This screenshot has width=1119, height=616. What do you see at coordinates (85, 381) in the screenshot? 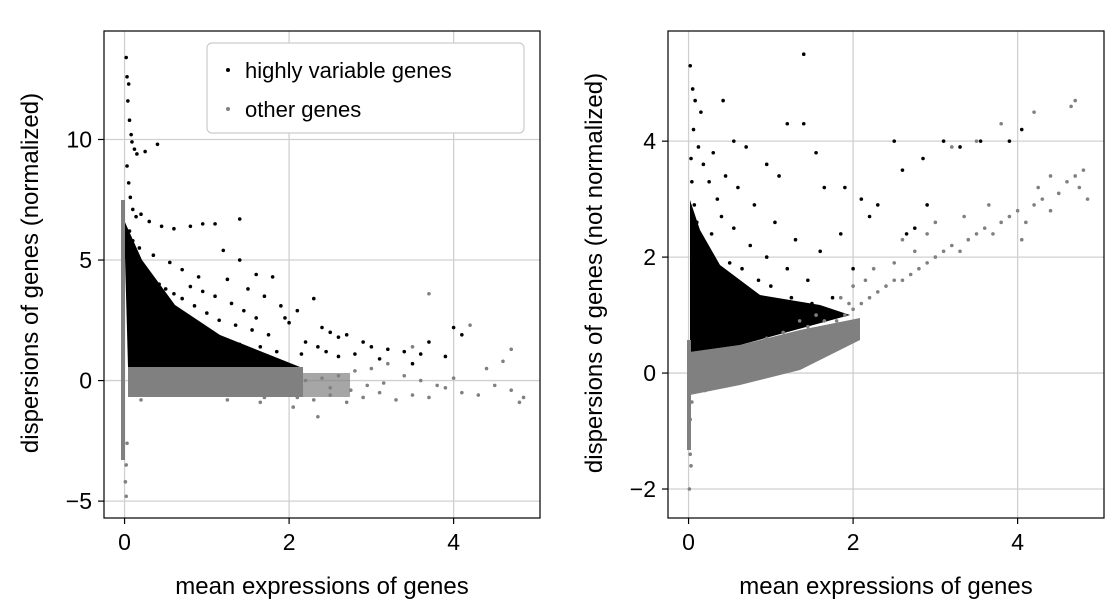
I see `left-ytick-label-1: 0` at bounding box center [85, 381].